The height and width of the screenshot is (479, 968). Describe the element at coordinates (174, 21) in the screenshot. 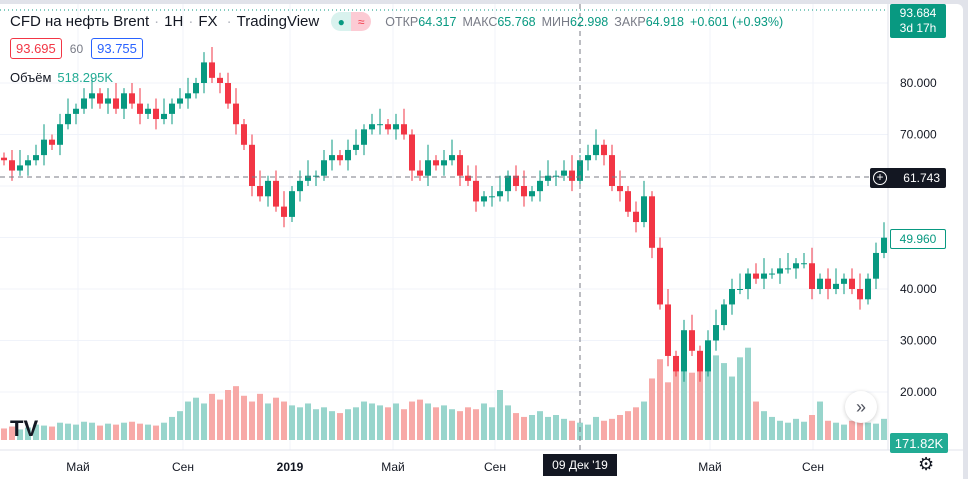

I see `interval: 1H` at that location.